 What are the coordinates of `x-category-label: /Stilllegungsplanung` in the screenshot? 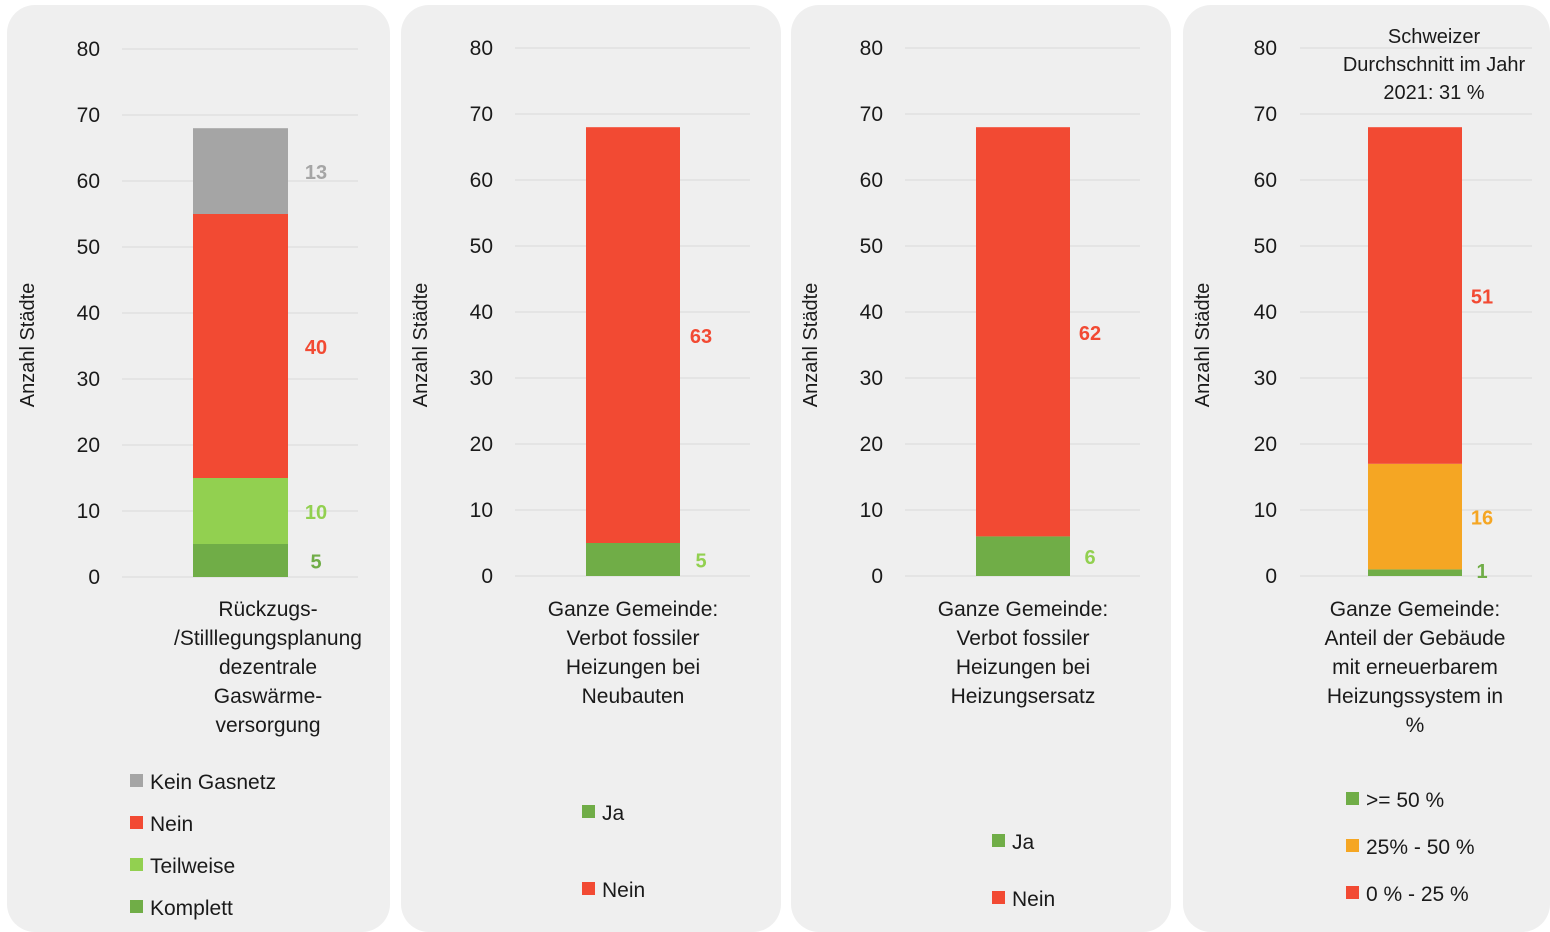 It's located at (268, 638).